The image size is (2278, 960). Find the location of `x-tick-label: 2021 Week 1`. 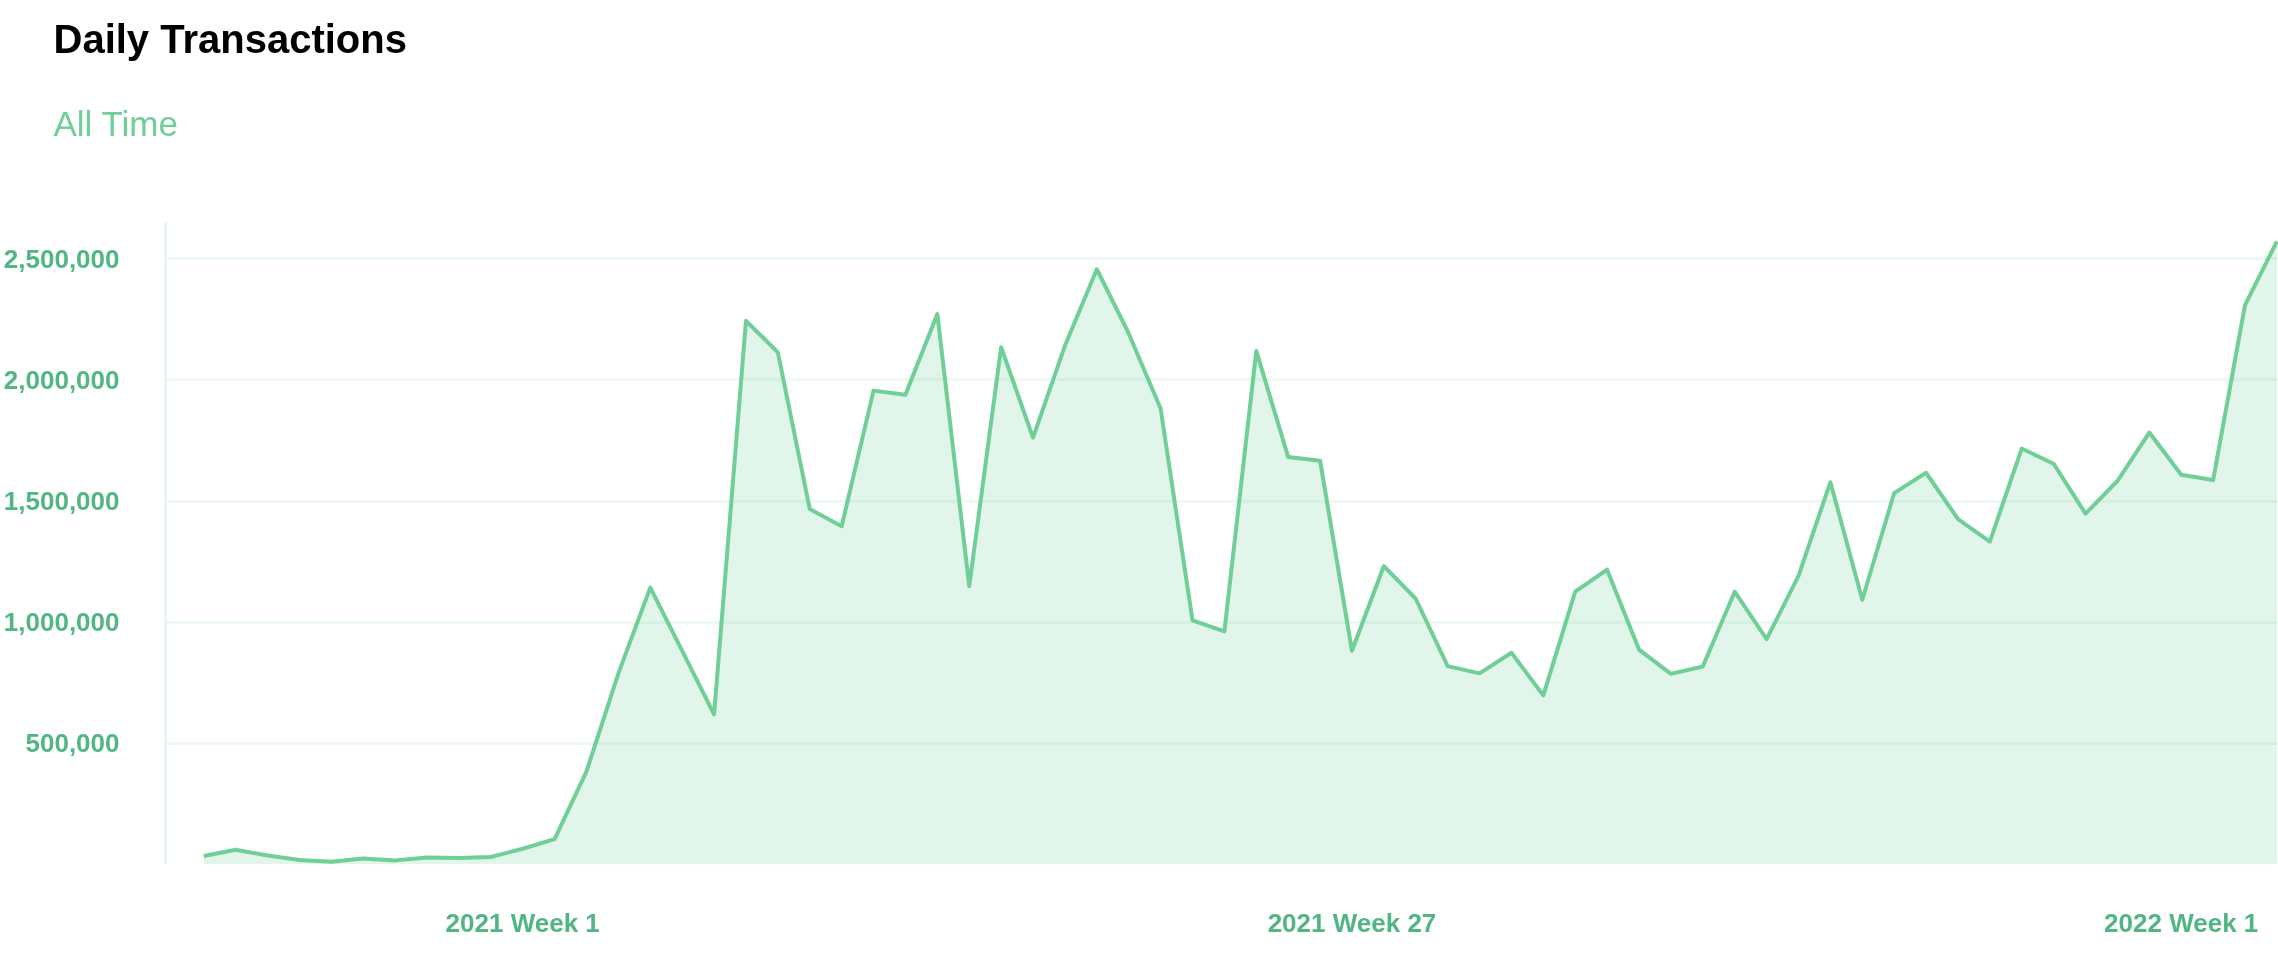

x-tick-label: 2021 Week 1 is located at coordinates (522, 922).